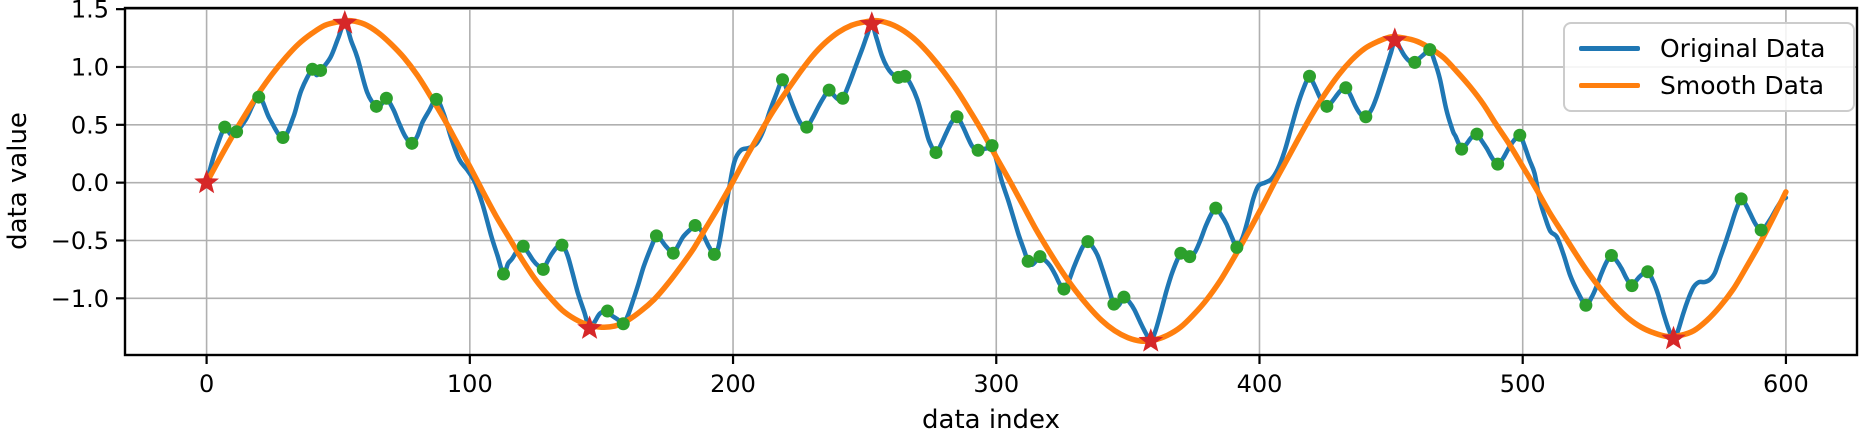 The width and height of the screenshot is (1863, 435). What do you see at coordinates (1709, 67) in the screenshot?
I see `legend: Original Data Smooth Data` at bounding box center [1709, 67].